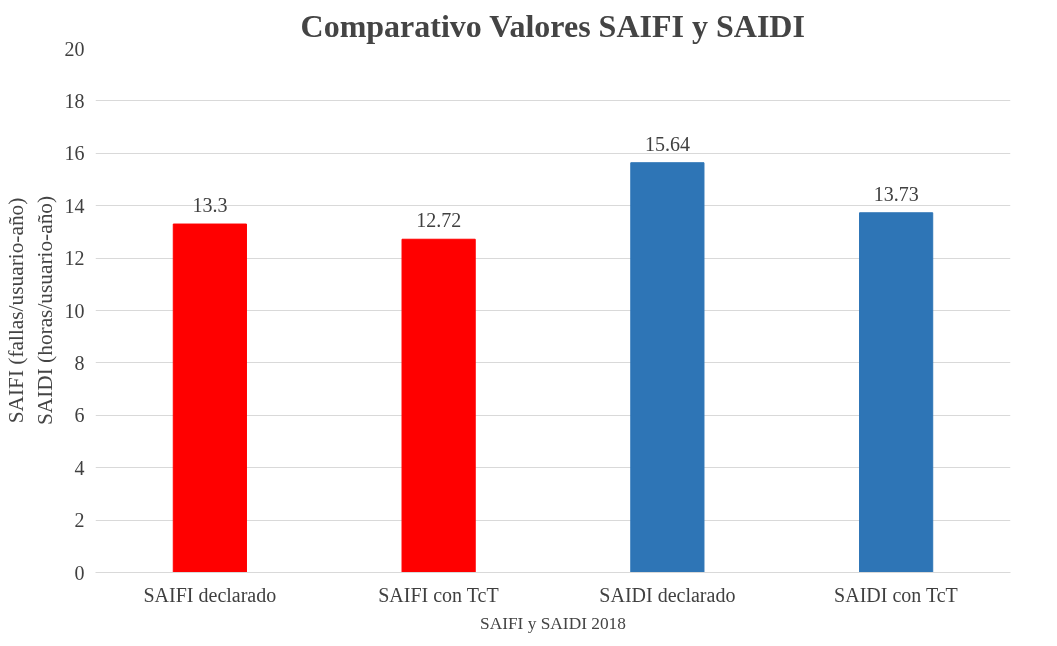  What do you see at coordinates (210, 594) in the screenshot?
I see `x-tick-label: SAIFI declarado` at bounding box center [210, 594].